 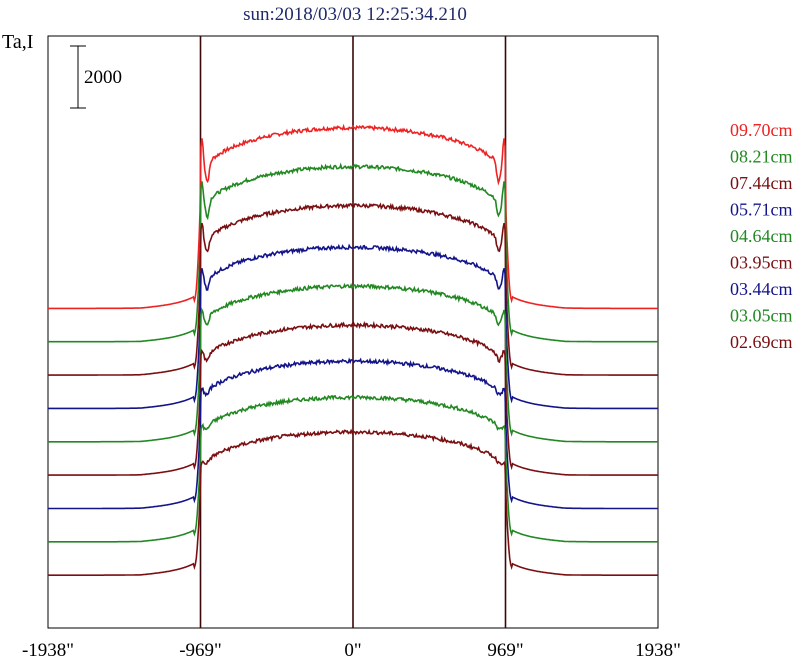 I want to click on scale-bar: 2000, so click(x=96, y=77).